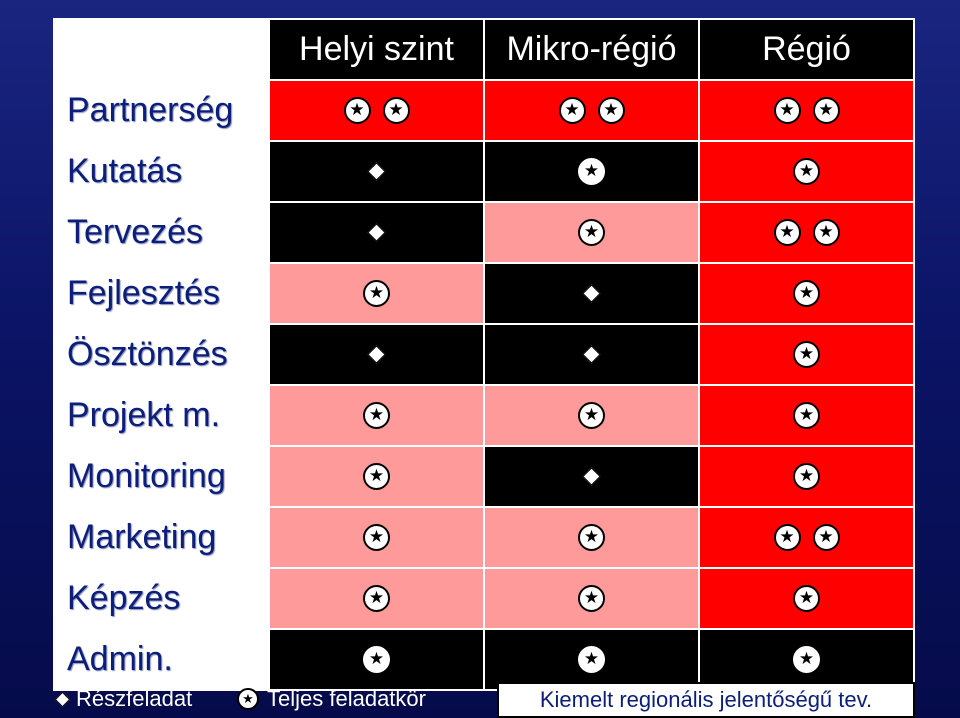 Image resolution: width=960 pixels, height=718 pixels. What do you see at coordinates (376, 49) in the screenshot?
I see `header-helyi-szint: Helyi szint` at bounding box center [376, 49].